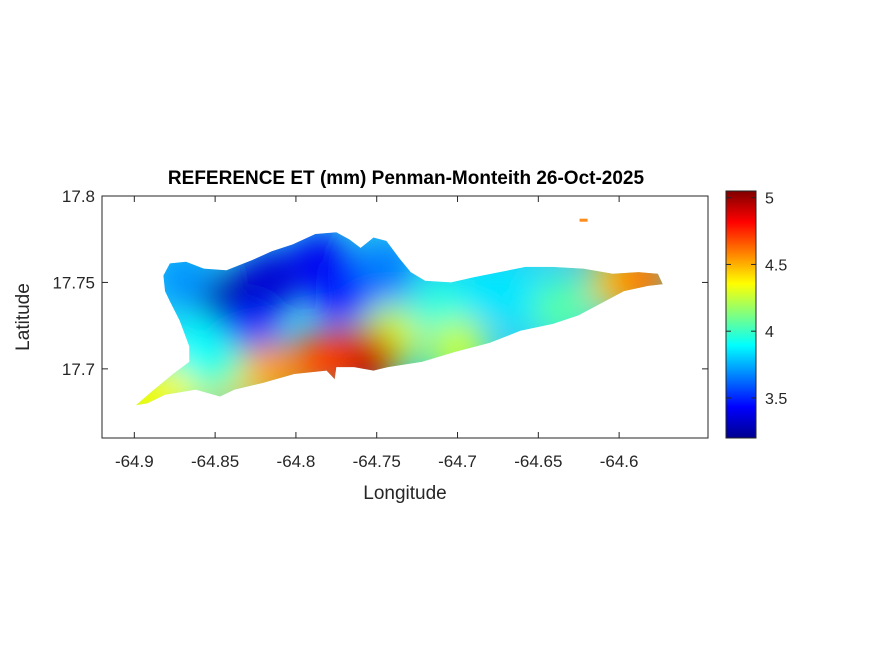 The height and width of the screenshot is (656, 875). I want to click on colorbar-ticks: 3.5 4 4.5 5, so click(756, 299).